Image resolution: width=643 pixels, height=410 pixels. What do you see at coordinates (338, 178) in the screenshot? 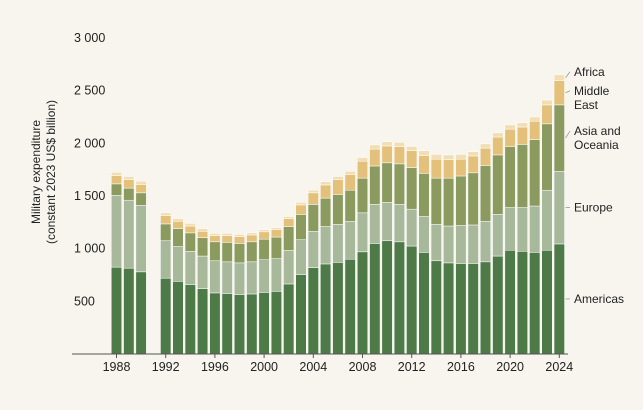
I see `bar-segment-africa-2006` at bounding box center [338, 178].